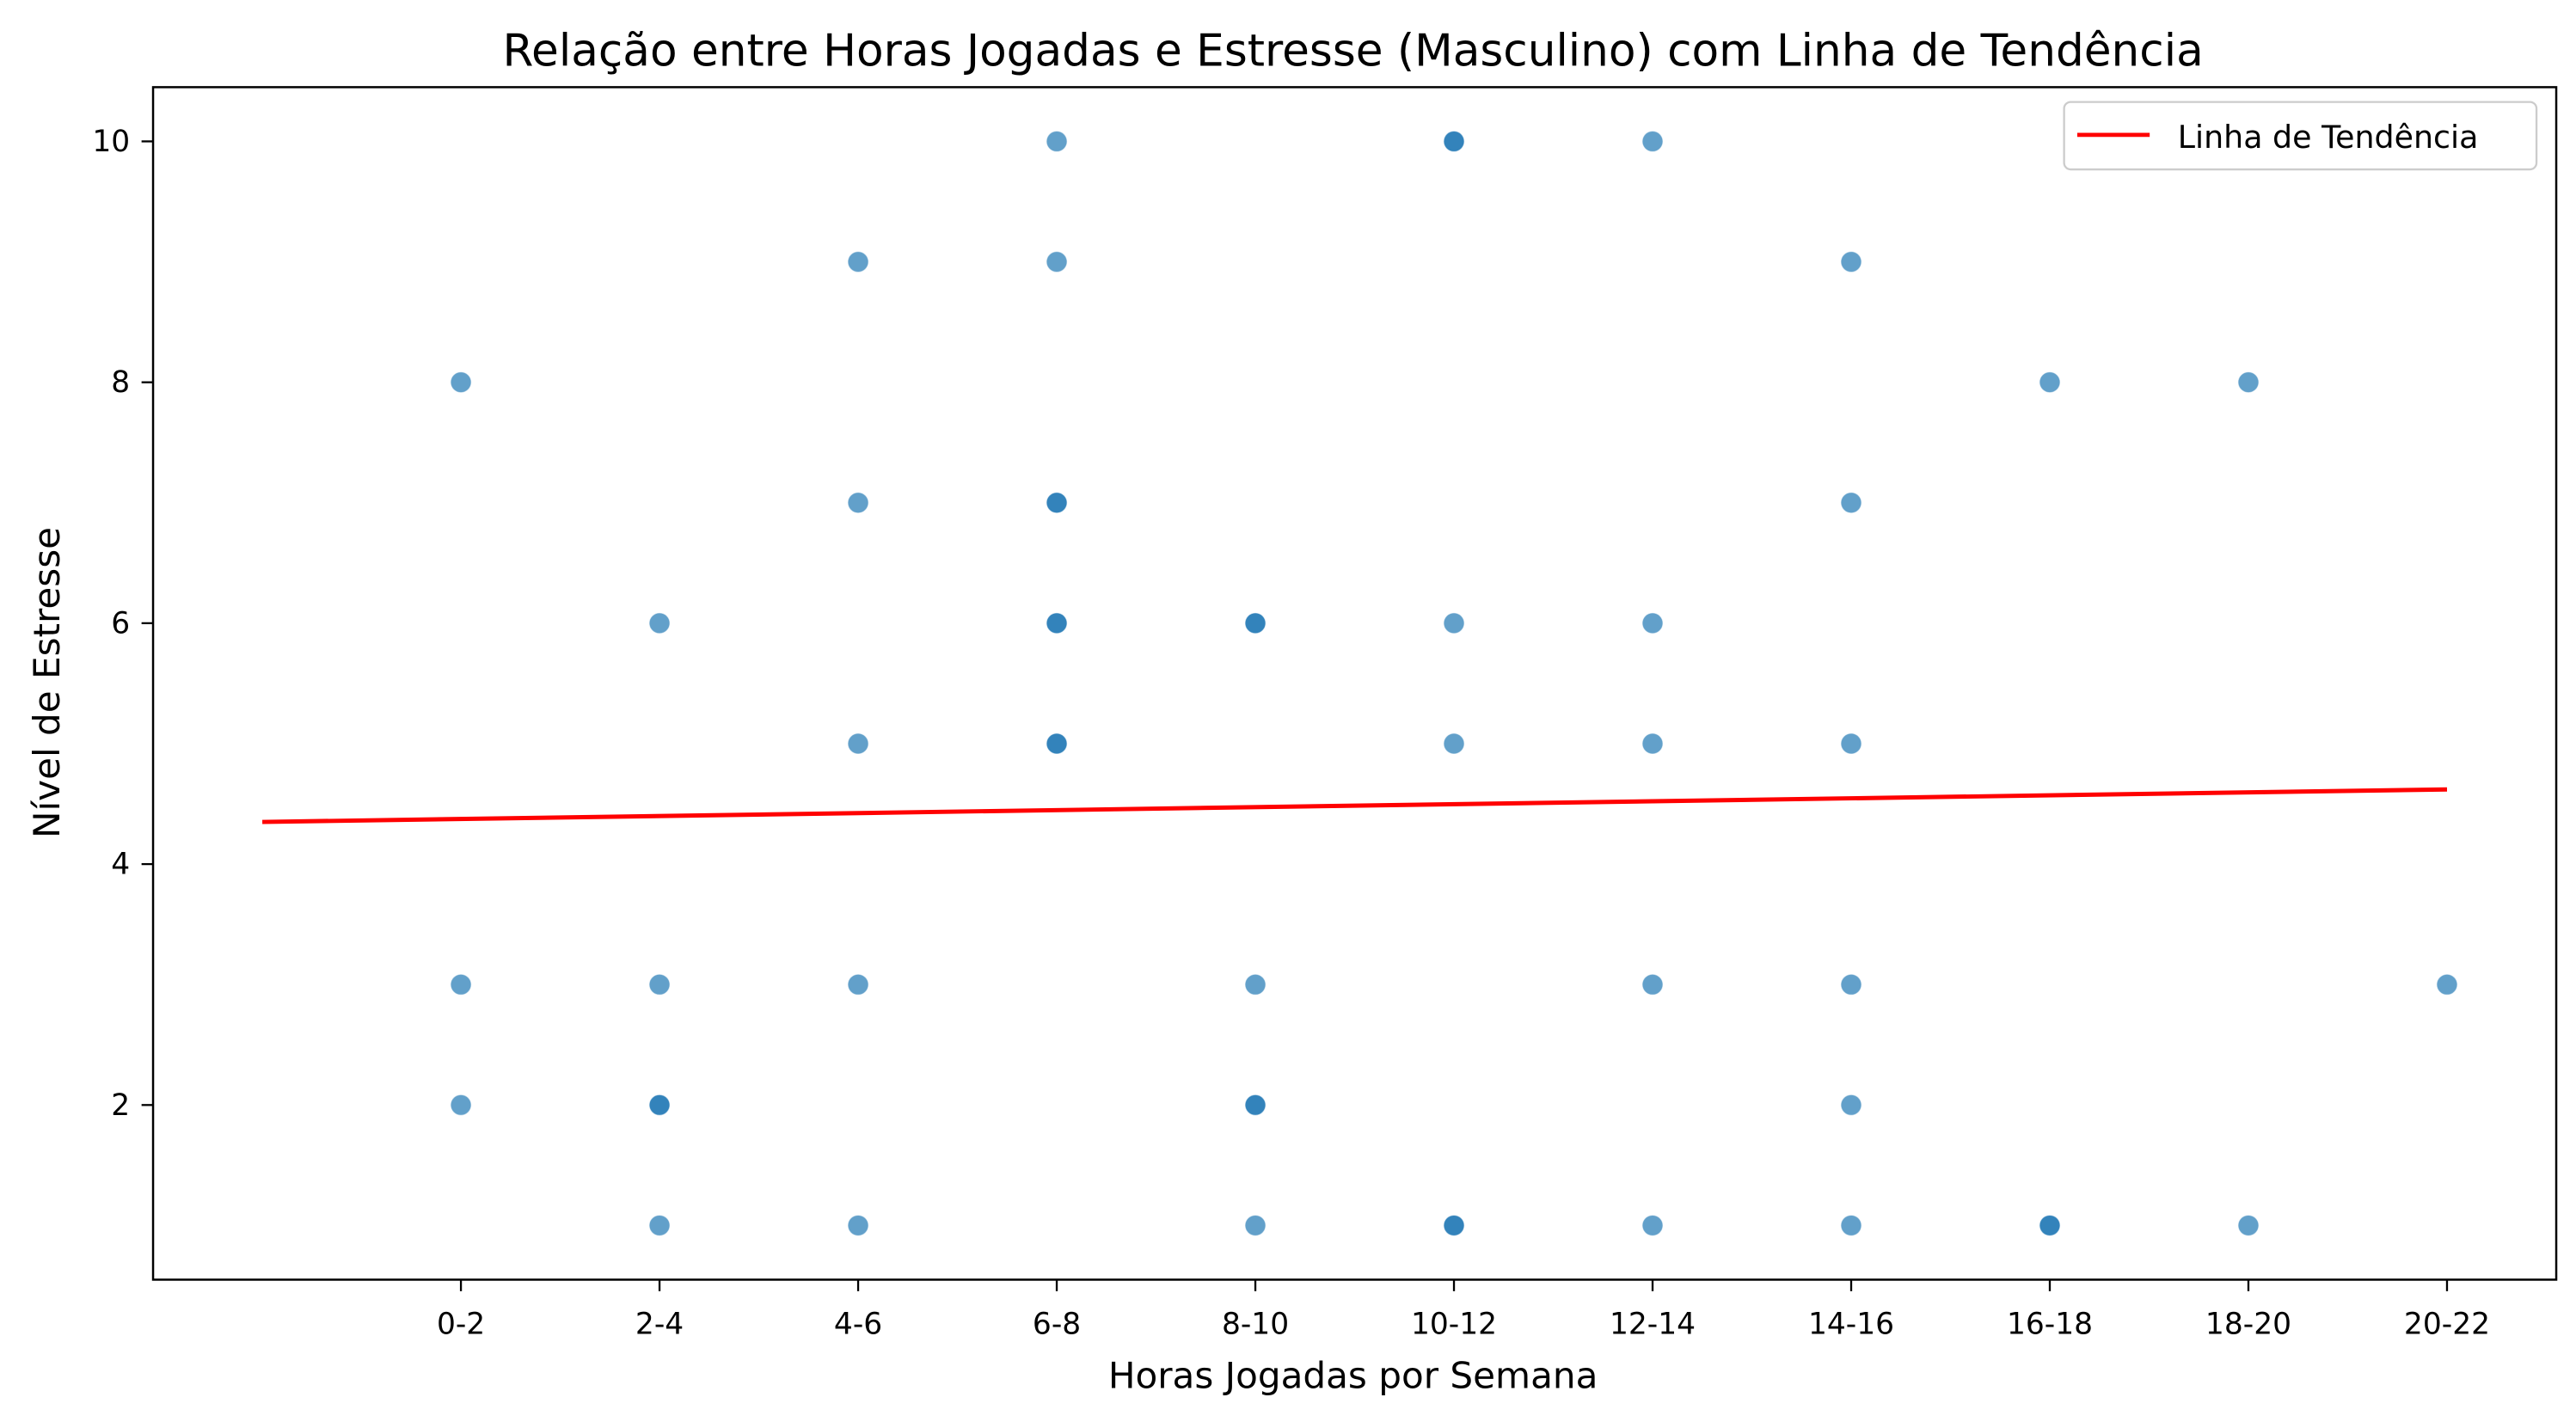  I want to click on legend-trendline-label: Linha de Tendência, so click(2328, 137).